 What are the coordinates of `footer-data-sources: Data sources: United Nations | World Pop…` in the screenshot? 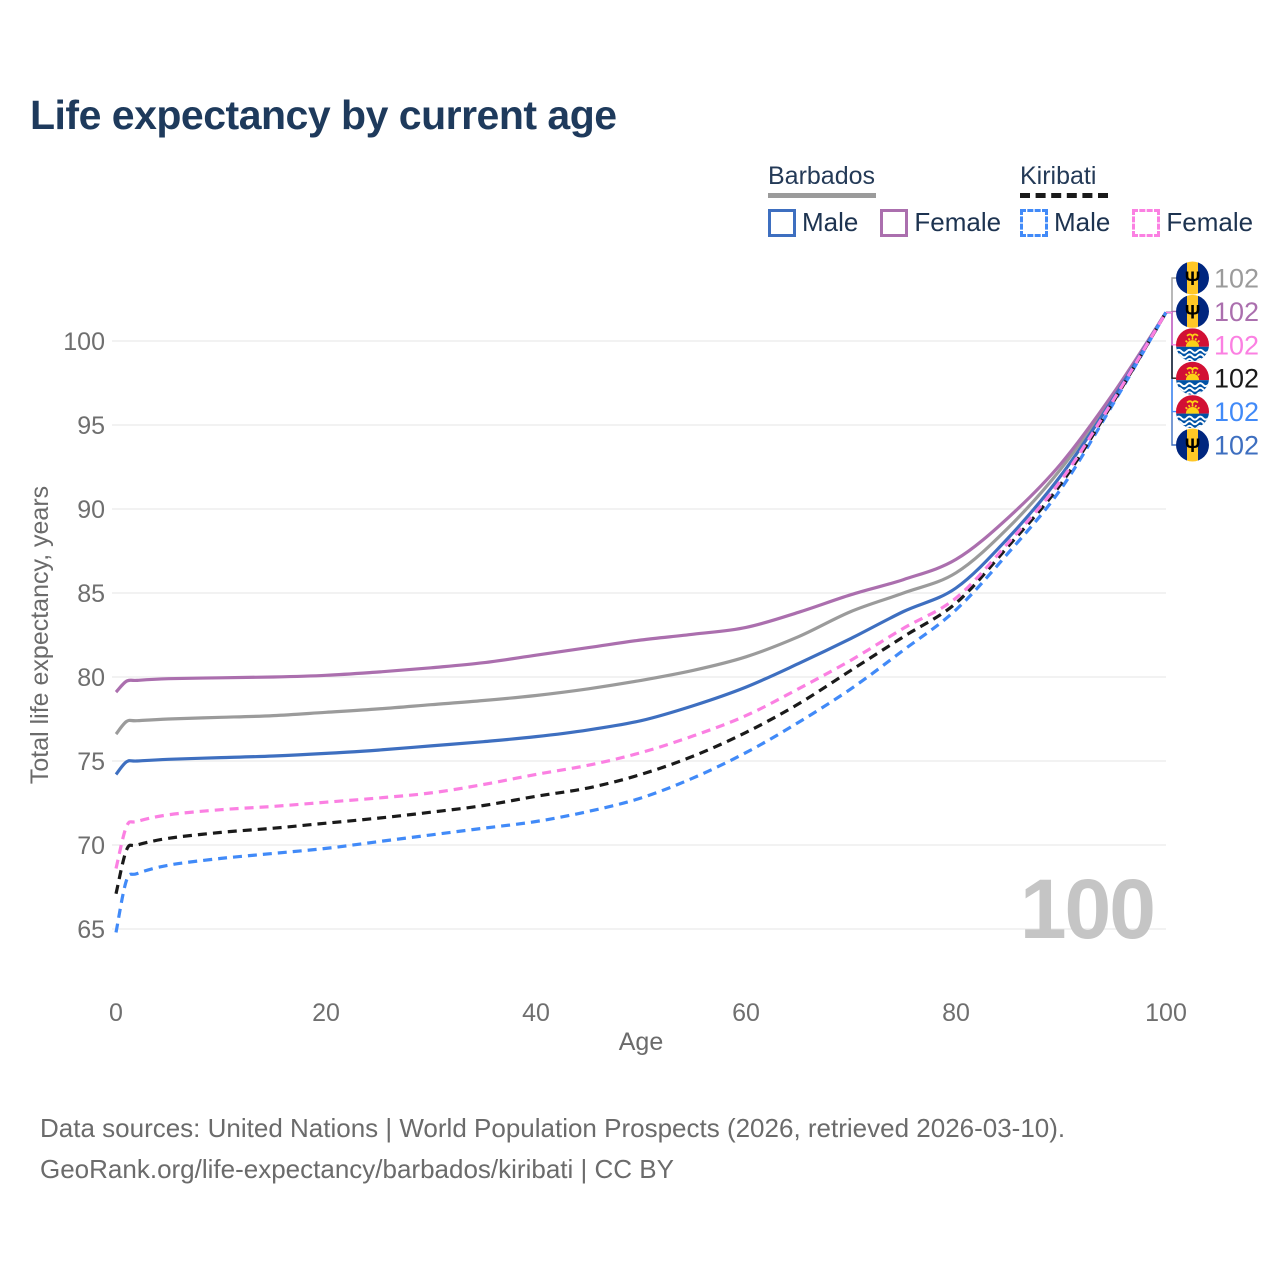 It's located at (553, 1128).